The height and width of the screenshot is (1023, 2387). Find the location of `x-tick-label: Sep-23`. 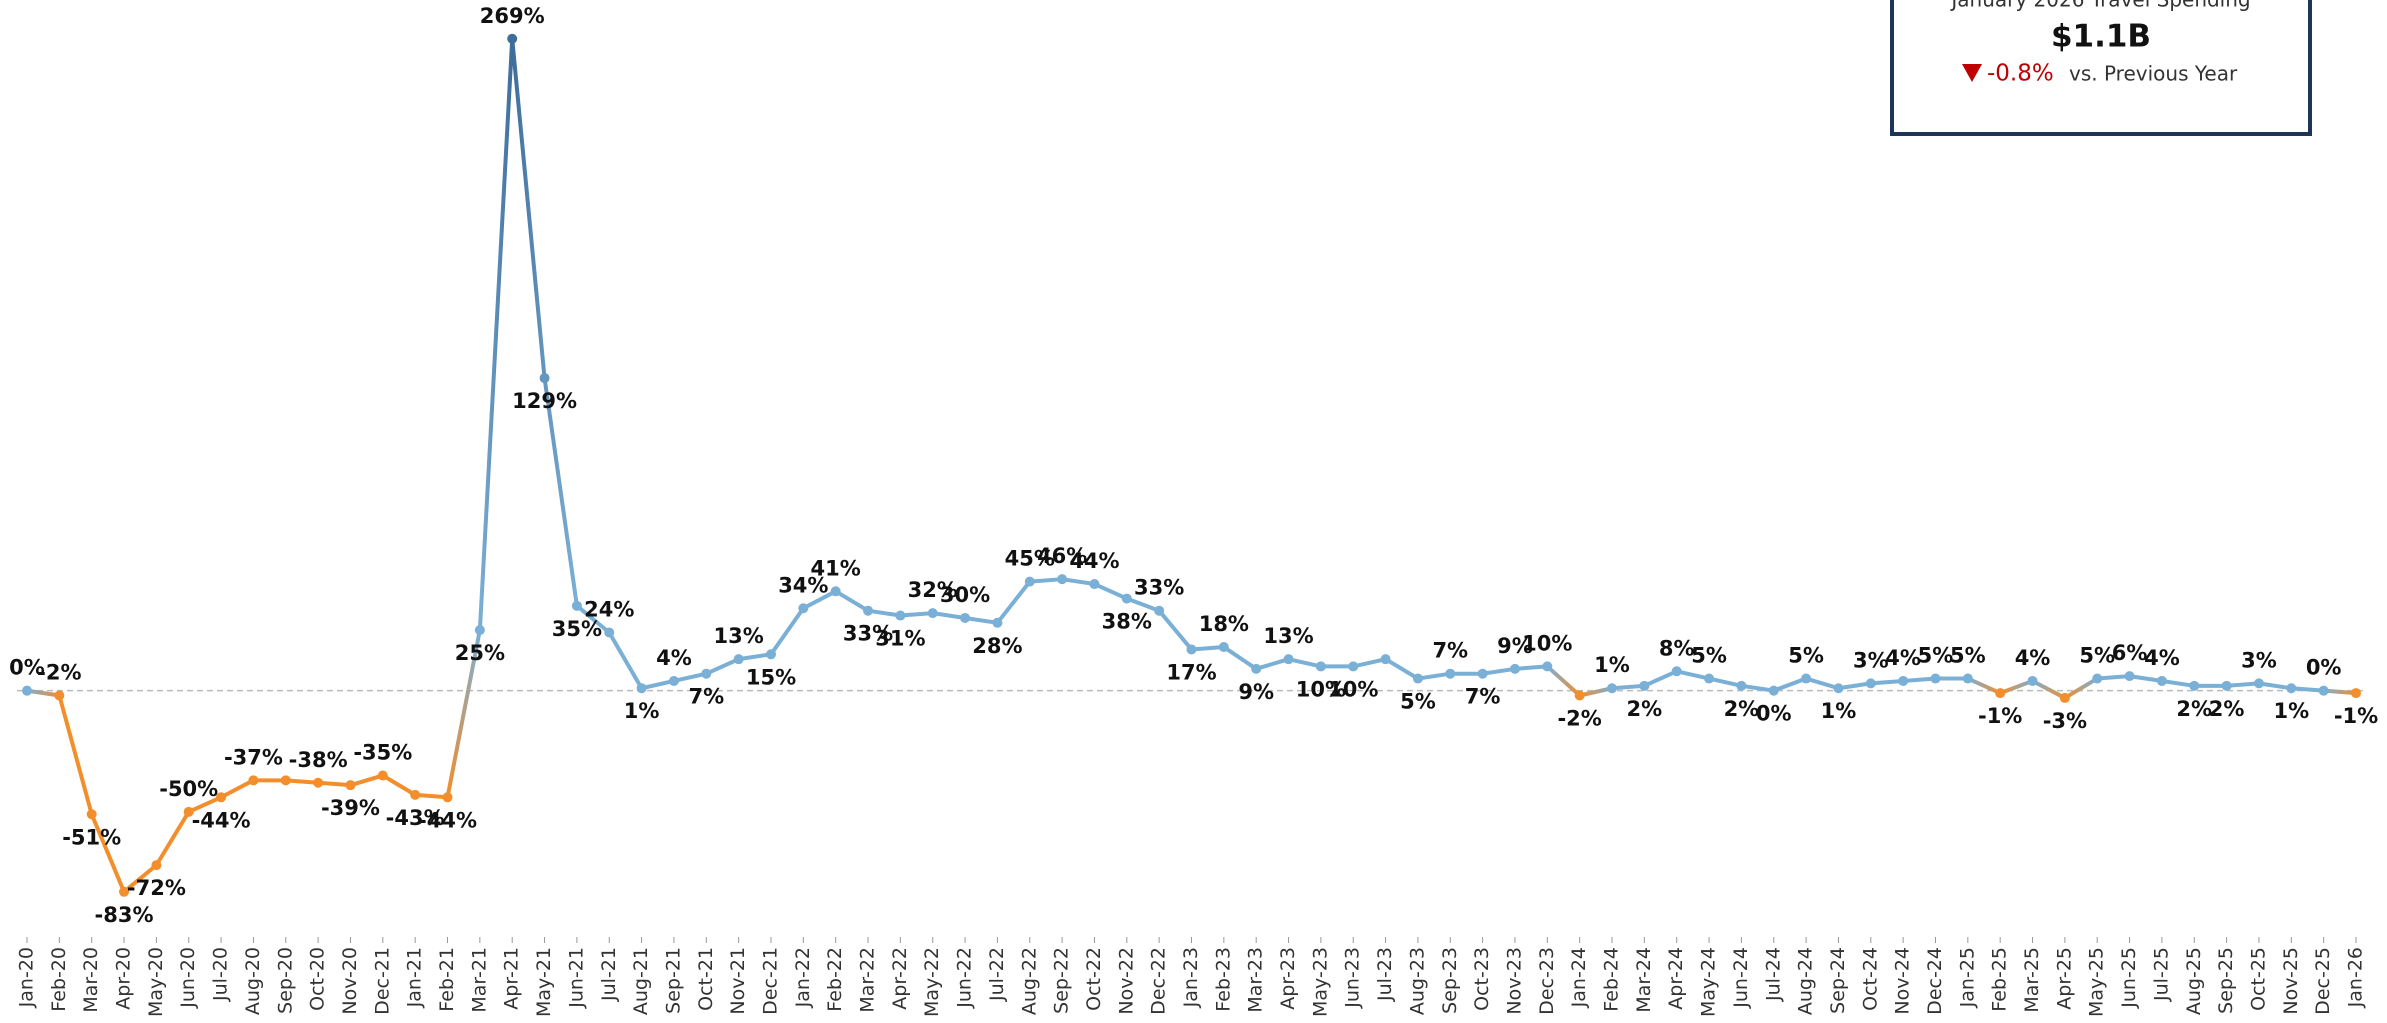

x-tick-label: Sep-23 is located at coordinates (1450, 980).